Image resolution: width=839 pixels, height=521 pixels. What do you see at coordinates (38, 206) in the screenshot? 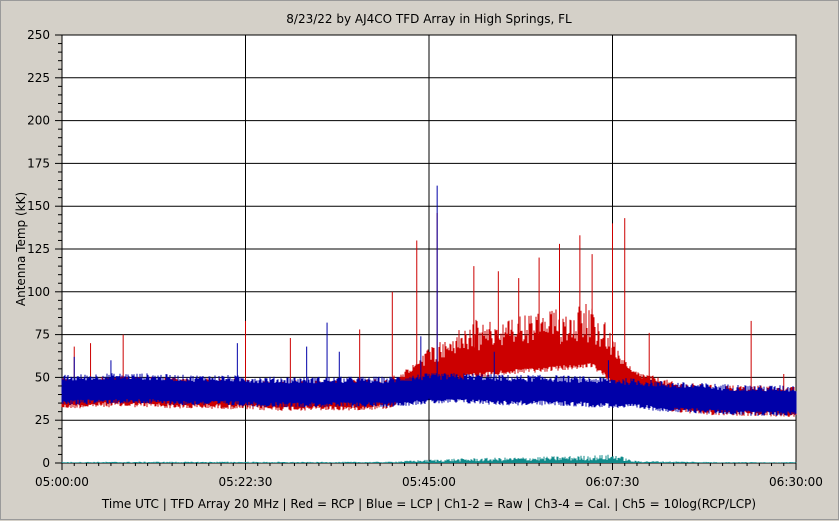
I see `y-tick-label: 150` at bounding box center [38, 206].